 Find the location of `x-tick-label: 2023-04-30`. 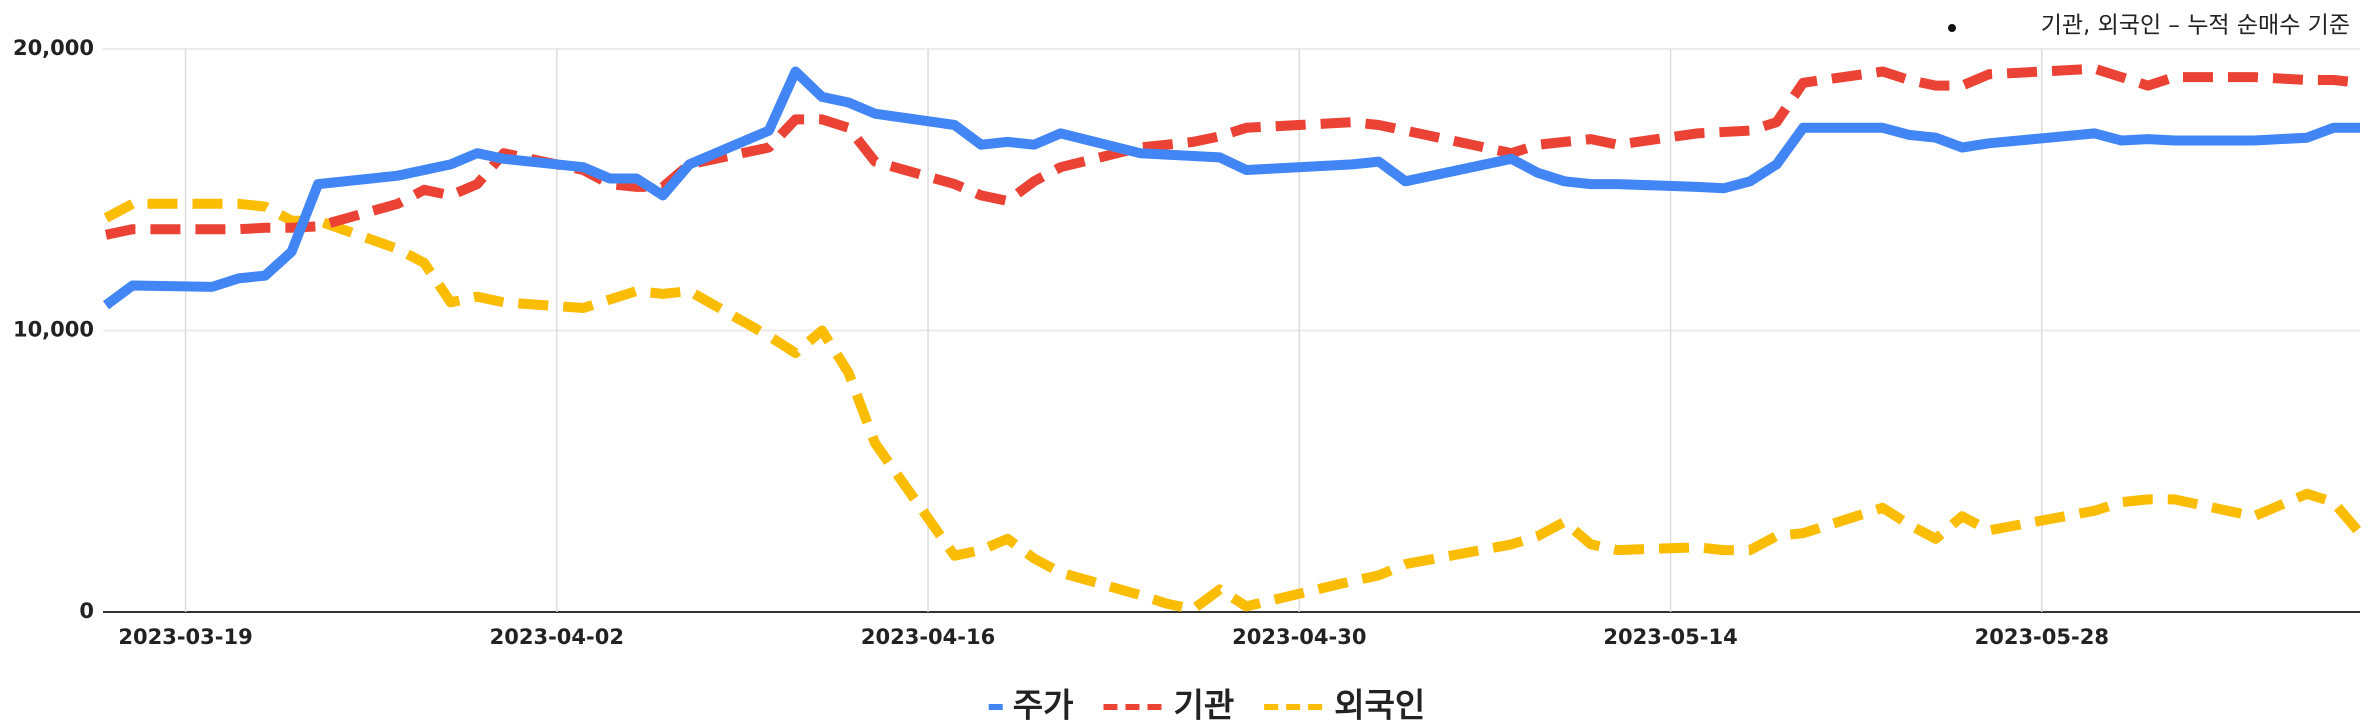

x-tick-label: 2023-04-30 is located at coordinates (1299, 637).